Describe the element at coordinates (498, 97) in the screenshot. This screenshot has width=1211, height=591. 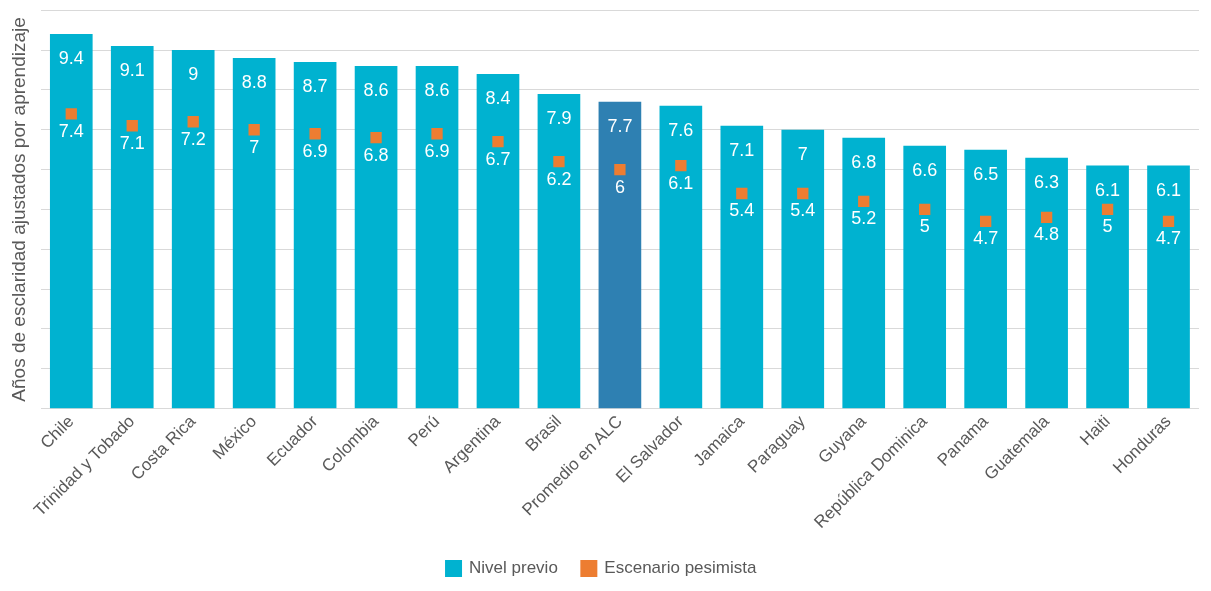
I see `data-label: 8.4` at that location.